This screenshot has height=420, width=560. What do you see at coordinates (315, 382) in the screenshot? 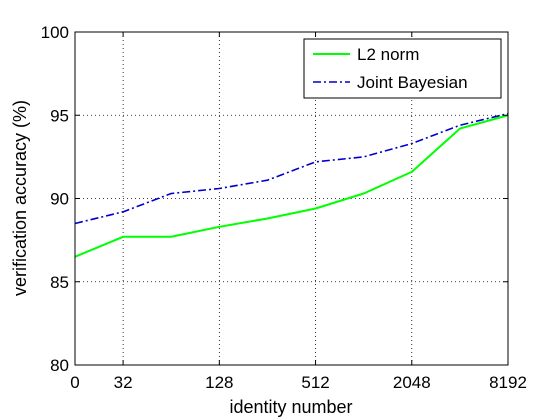
I see `x-tick-label: 512` at bounding box center [315, 382].